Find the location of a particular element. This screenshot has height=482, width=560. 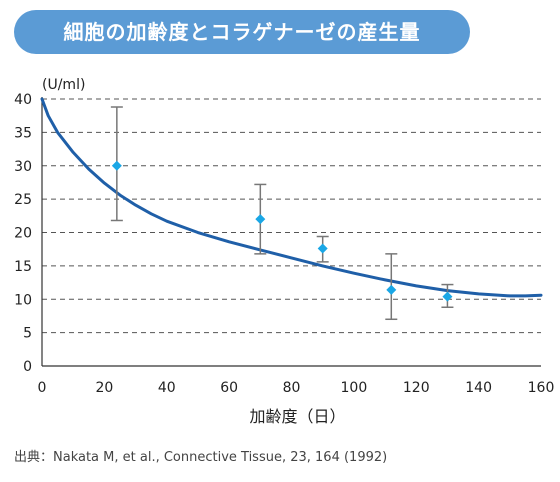

y-tick-label-5: 5 is located at coordinates (27, 334).